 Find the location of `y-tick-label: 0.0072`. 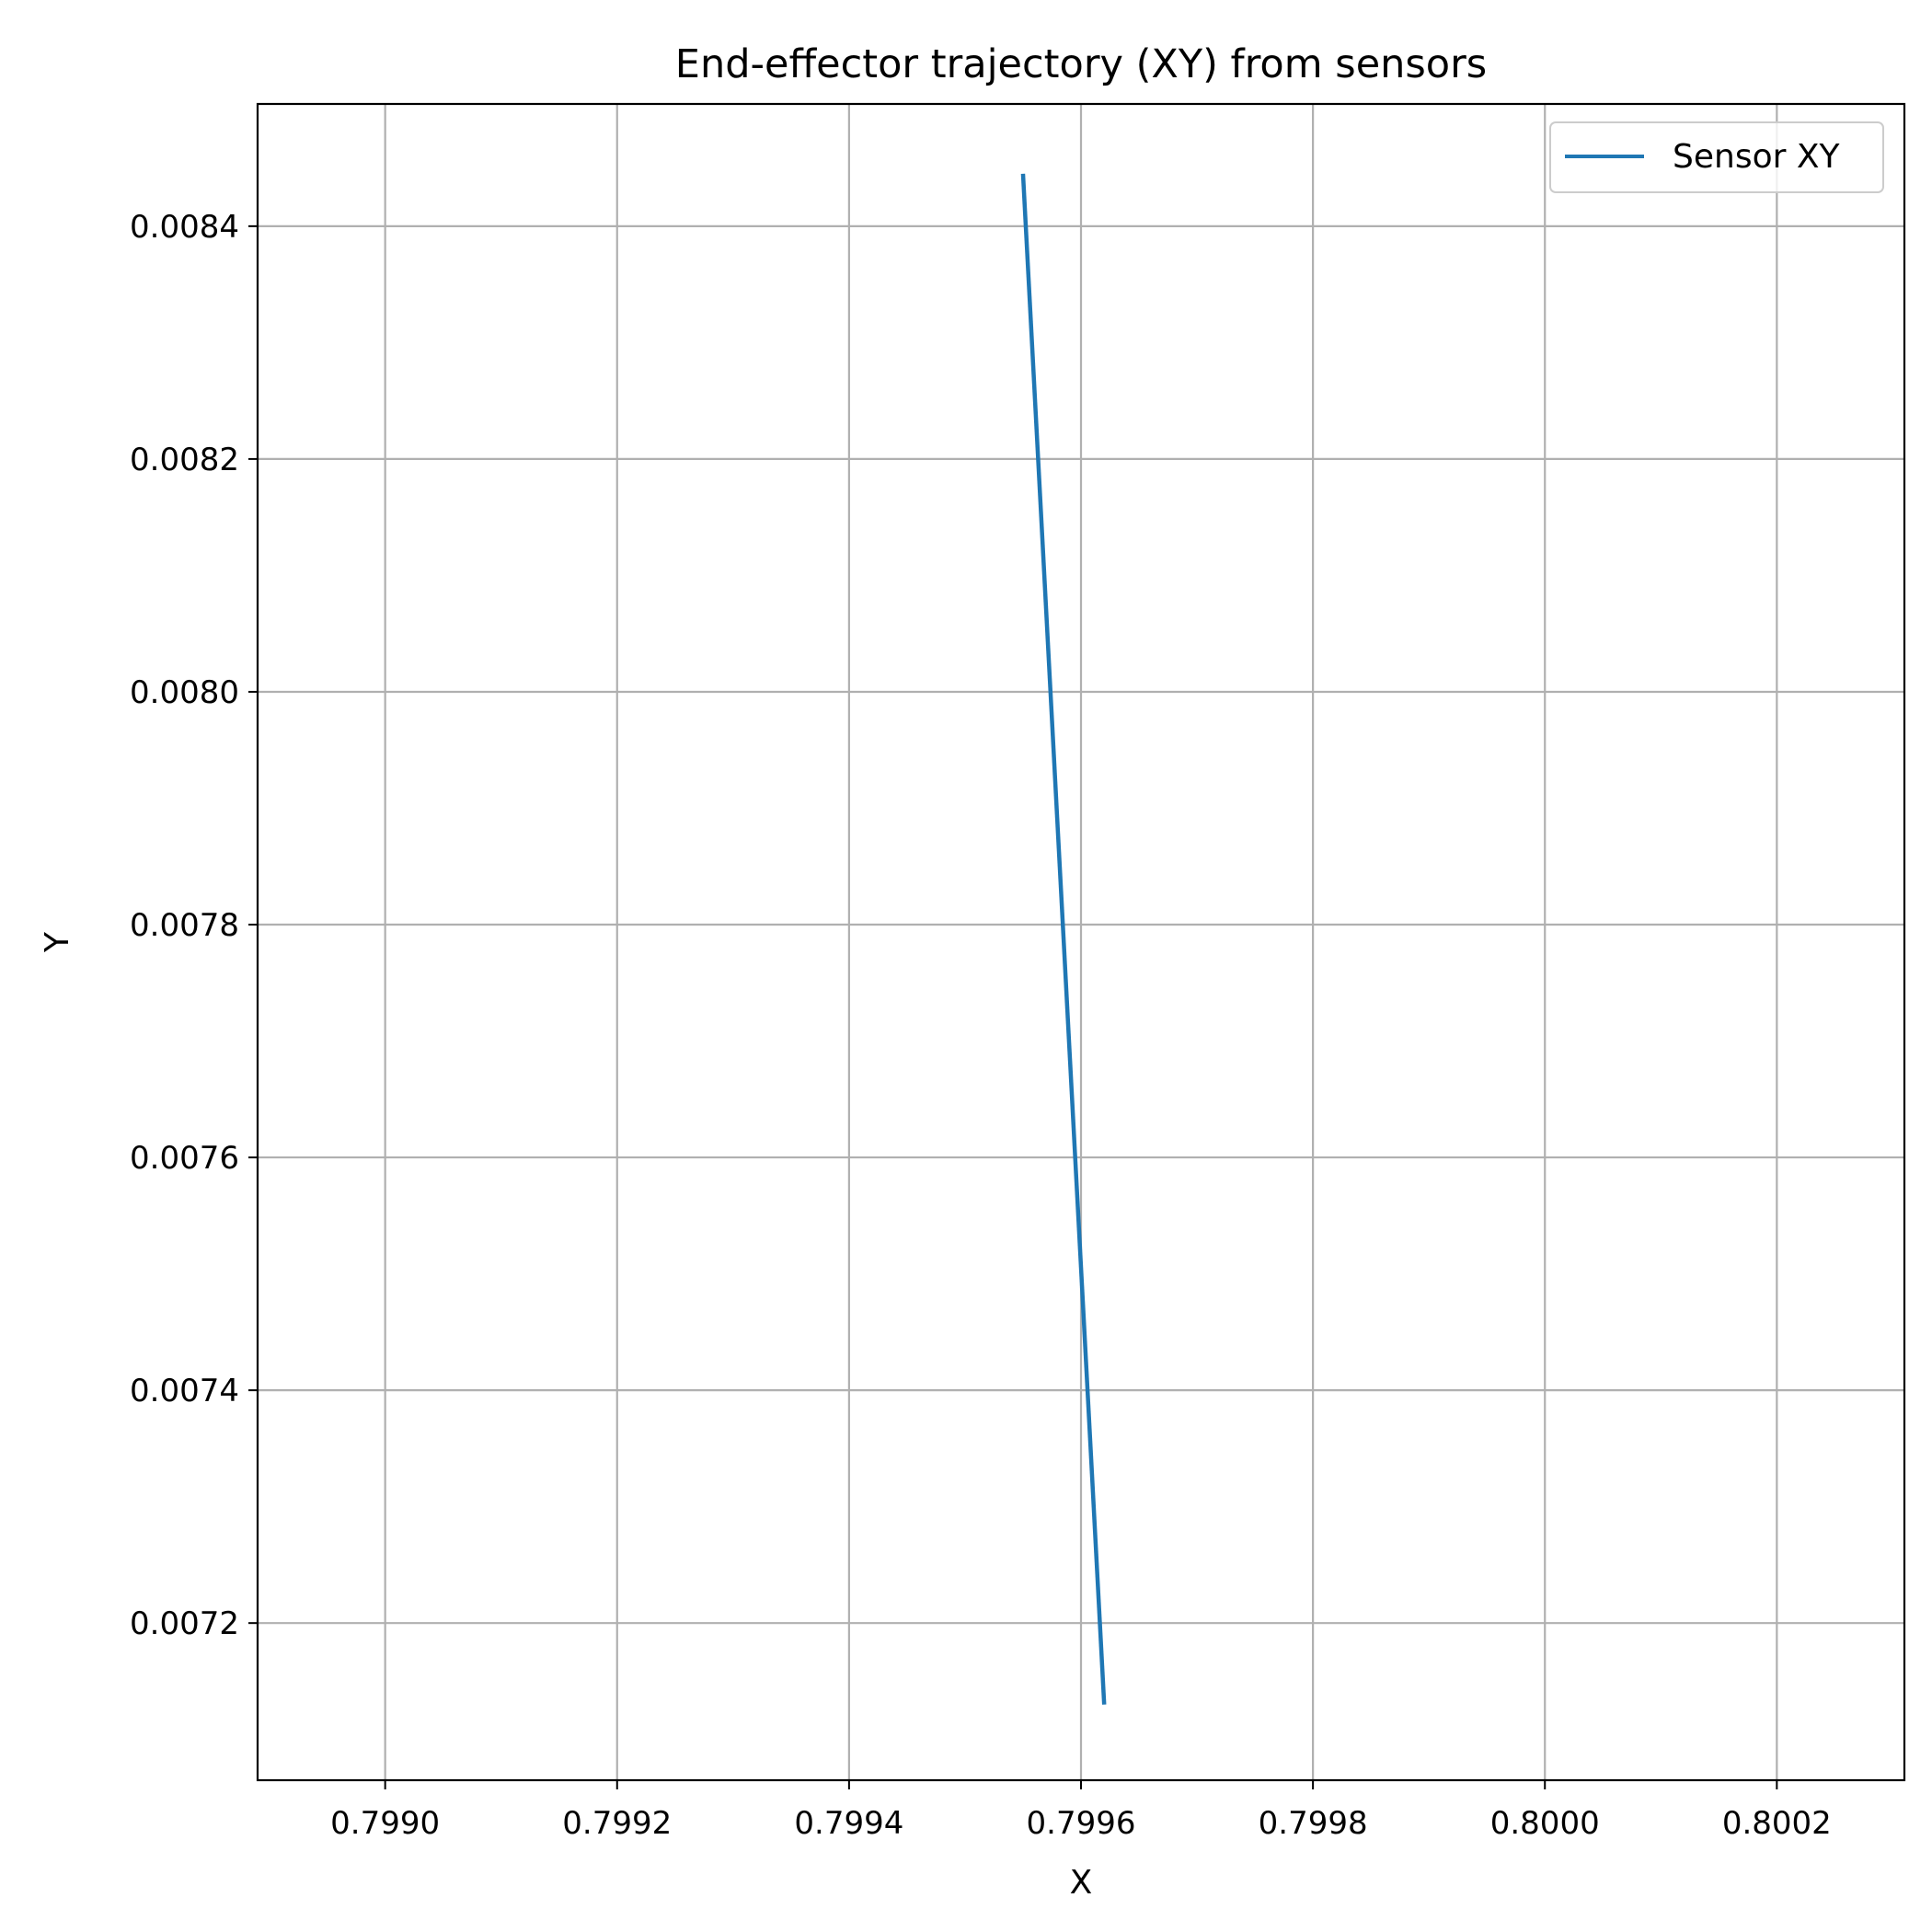

y-tick-label: 0.0072 is located at coordinates (184, 1623).